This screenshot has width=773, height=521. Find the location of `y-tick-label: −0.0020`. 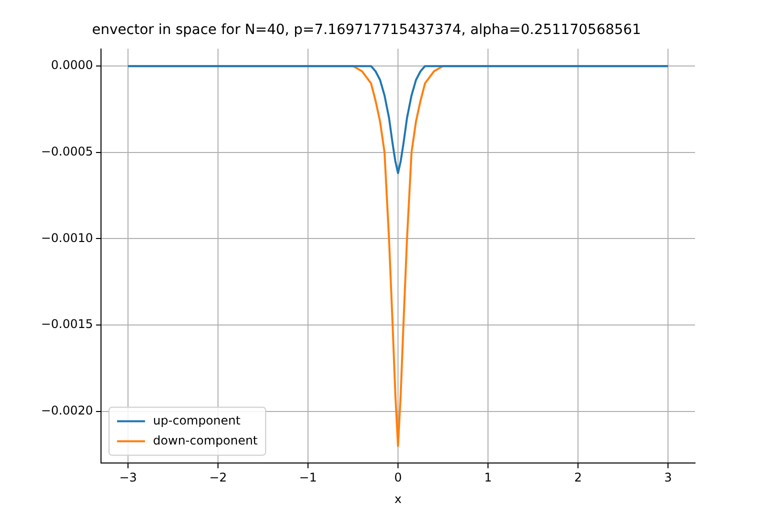

y-tick-label: −0.0020 is located at coordinates (67, 411).